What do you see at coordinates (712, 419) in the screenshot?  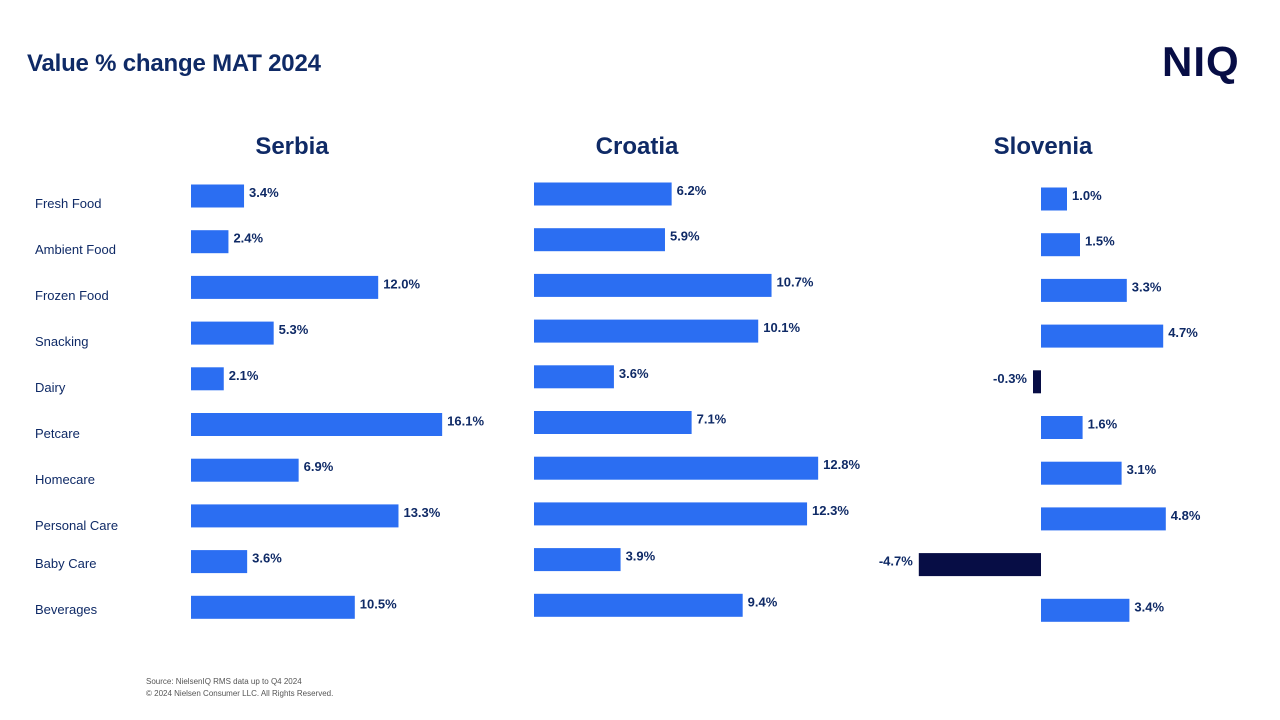 I see `data-label: 7.1%` at bounding box center [712, 419].